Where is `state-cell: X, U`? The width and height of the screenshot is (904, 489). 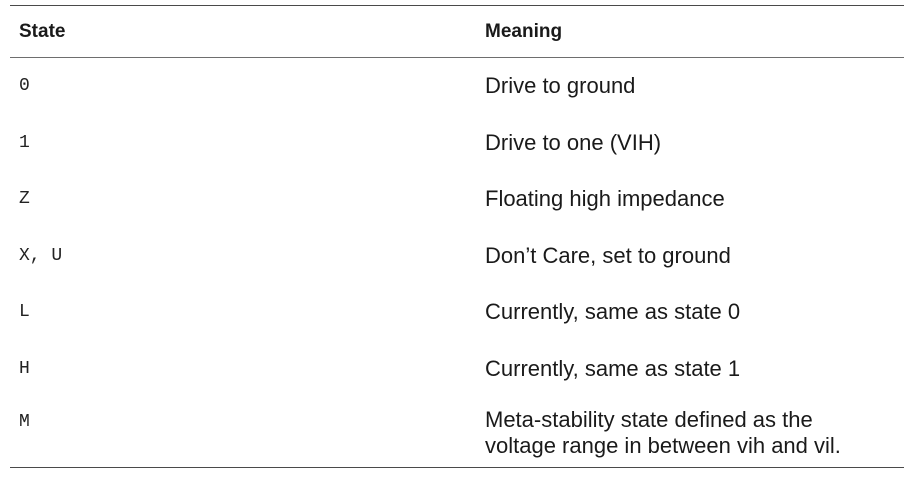
state-cell: X, U is located at coordinates (41, 255).